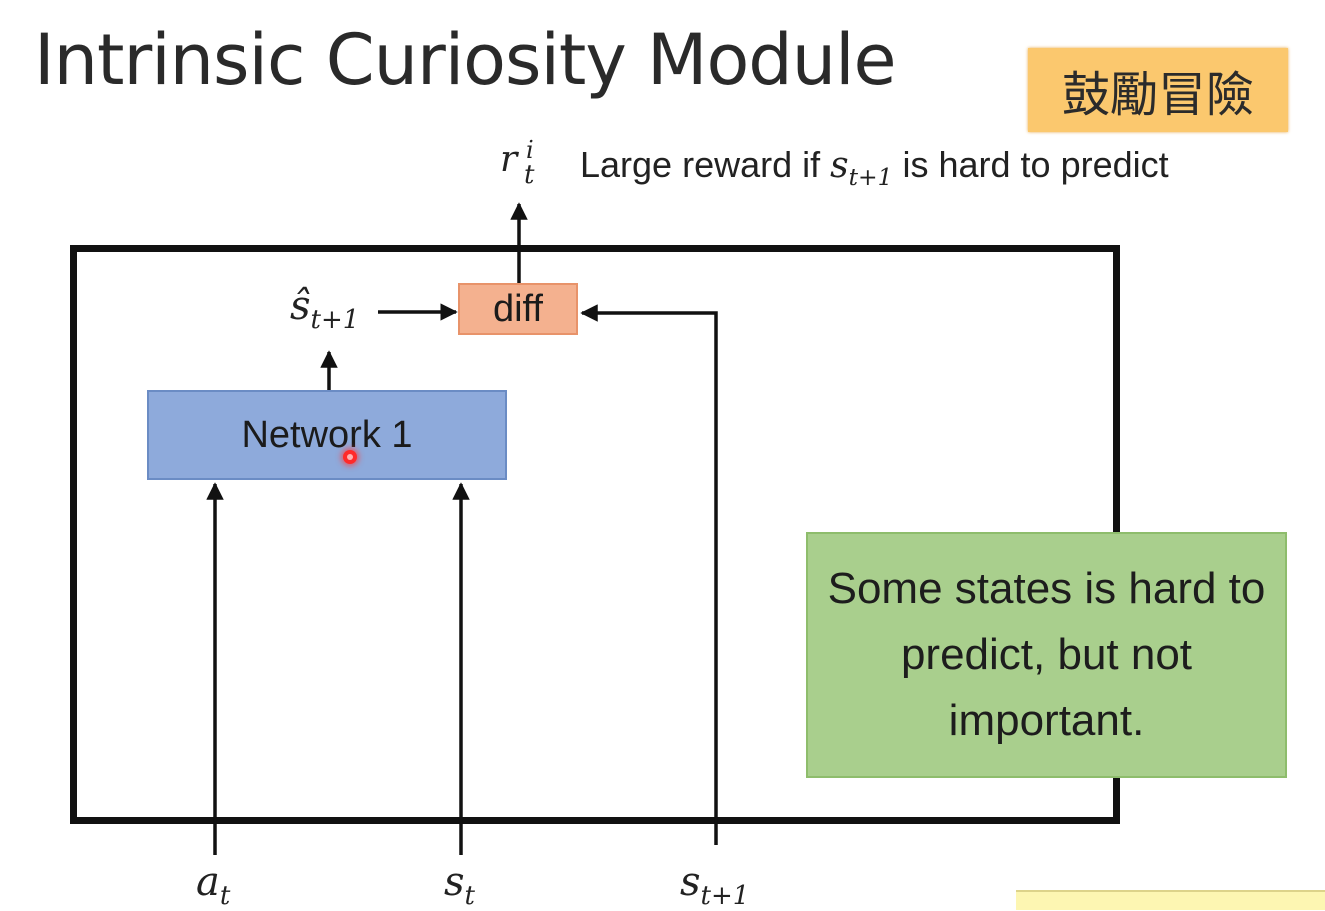 This screenshot has height=911, width=1325. I want to click on intrinsic-reward-symbol: r i t, so click(517, 163).